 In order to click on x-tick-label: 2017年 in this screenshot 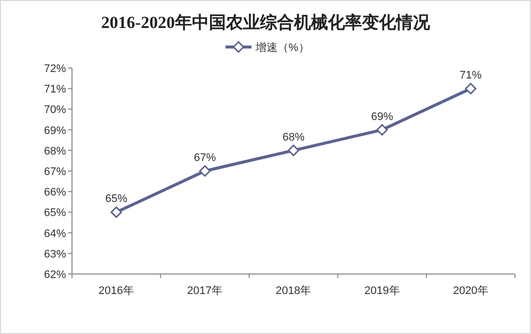, I will do `click(205, 291)`.